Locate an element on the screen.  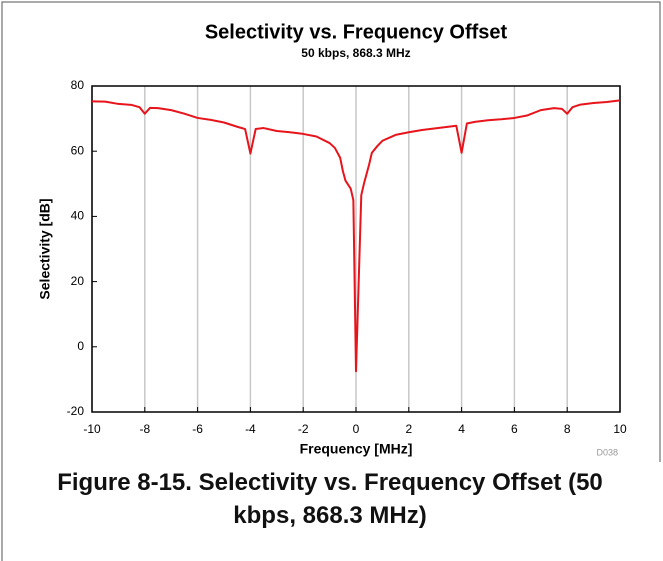
x-tick-label: -6 is located at coordinates (197, 429).